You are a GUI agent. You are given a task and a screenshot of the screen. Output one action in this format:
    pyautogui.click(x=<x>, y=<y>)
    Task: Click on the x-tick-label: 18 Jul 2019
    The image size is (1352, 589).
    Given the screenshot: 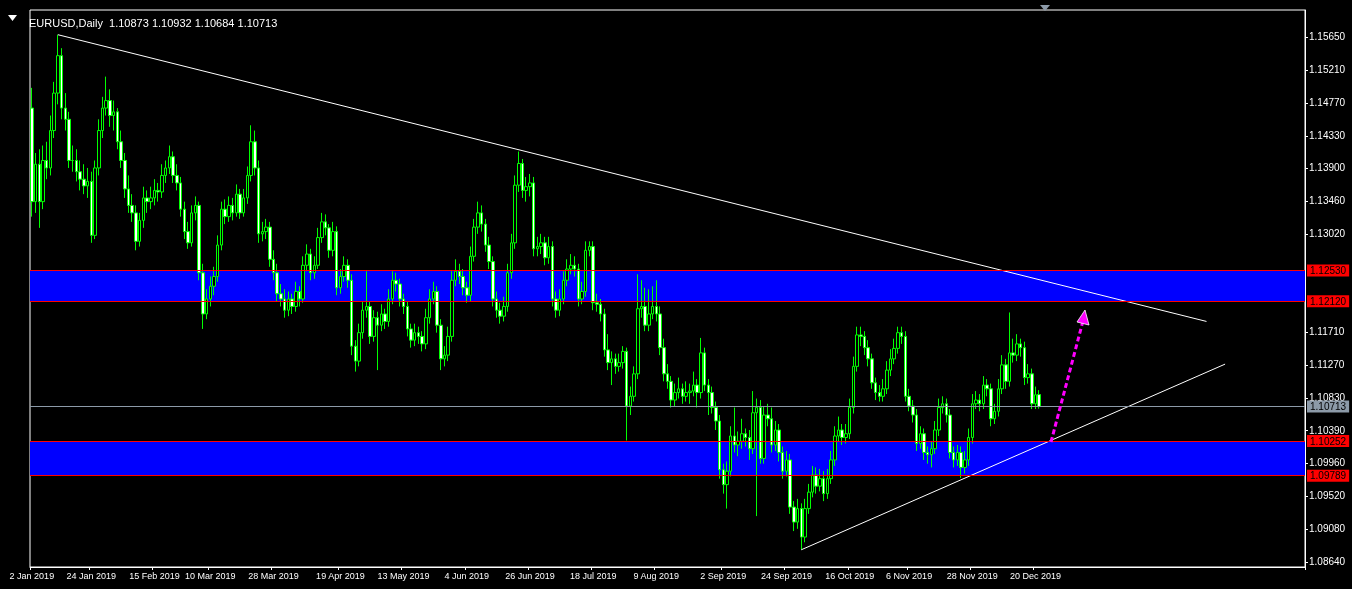 What is the action you would take?
    pyautogui.click(x=593, y=575)
    